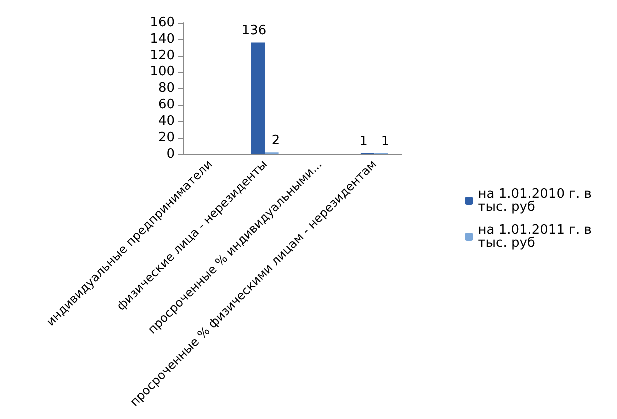 The width and height of the screenshot is (617, 419). What do you see at coordinates (537, 237) in the screenshot?
I see `legend-label: на 1.01.2011 г. в тыс. руб` at bounding box center [537, 237].